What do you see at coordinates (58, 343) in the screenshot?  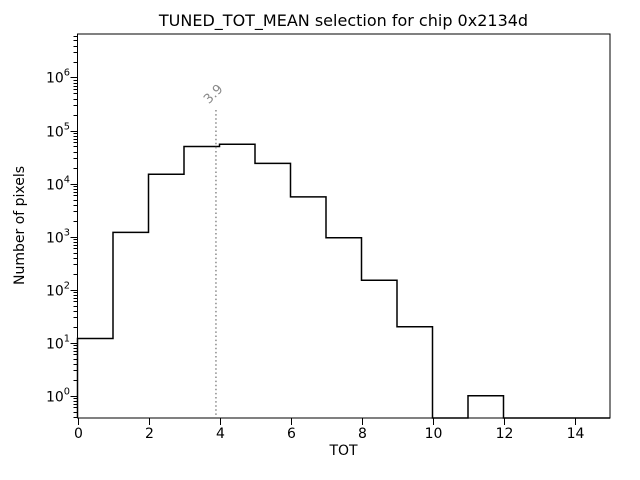 I see `y-tick-label: 10¹` at bounding box center [58, 343].